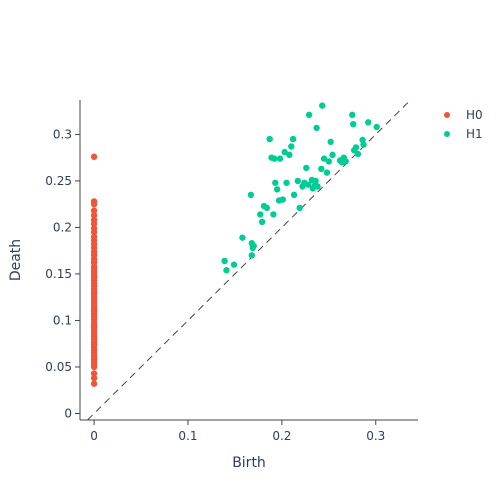  What do you see at coordinates (58, 274) in the screenshot?
I see `y-tick-label: 0.15` at bounding box center [58, 274].